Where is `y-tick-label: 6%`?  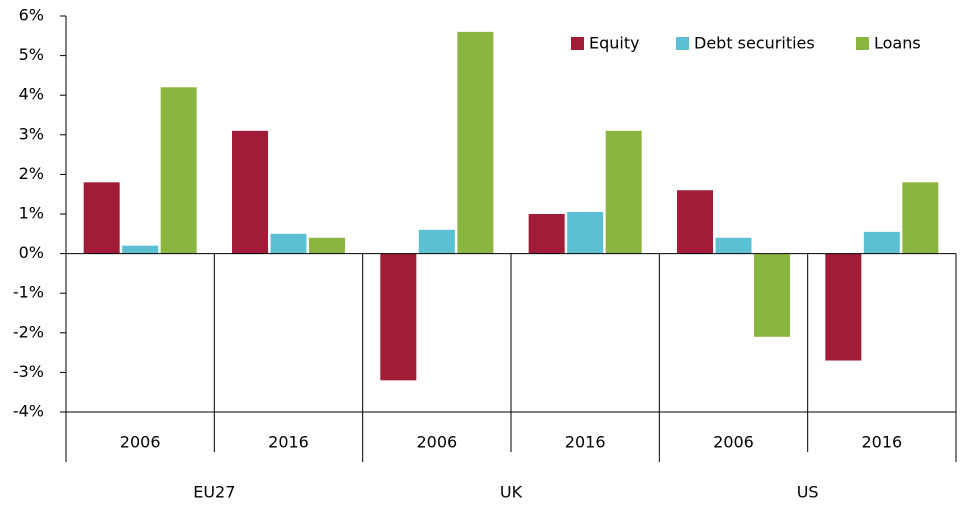 y-tick-label: 6% is located at coordinates (31, 15).